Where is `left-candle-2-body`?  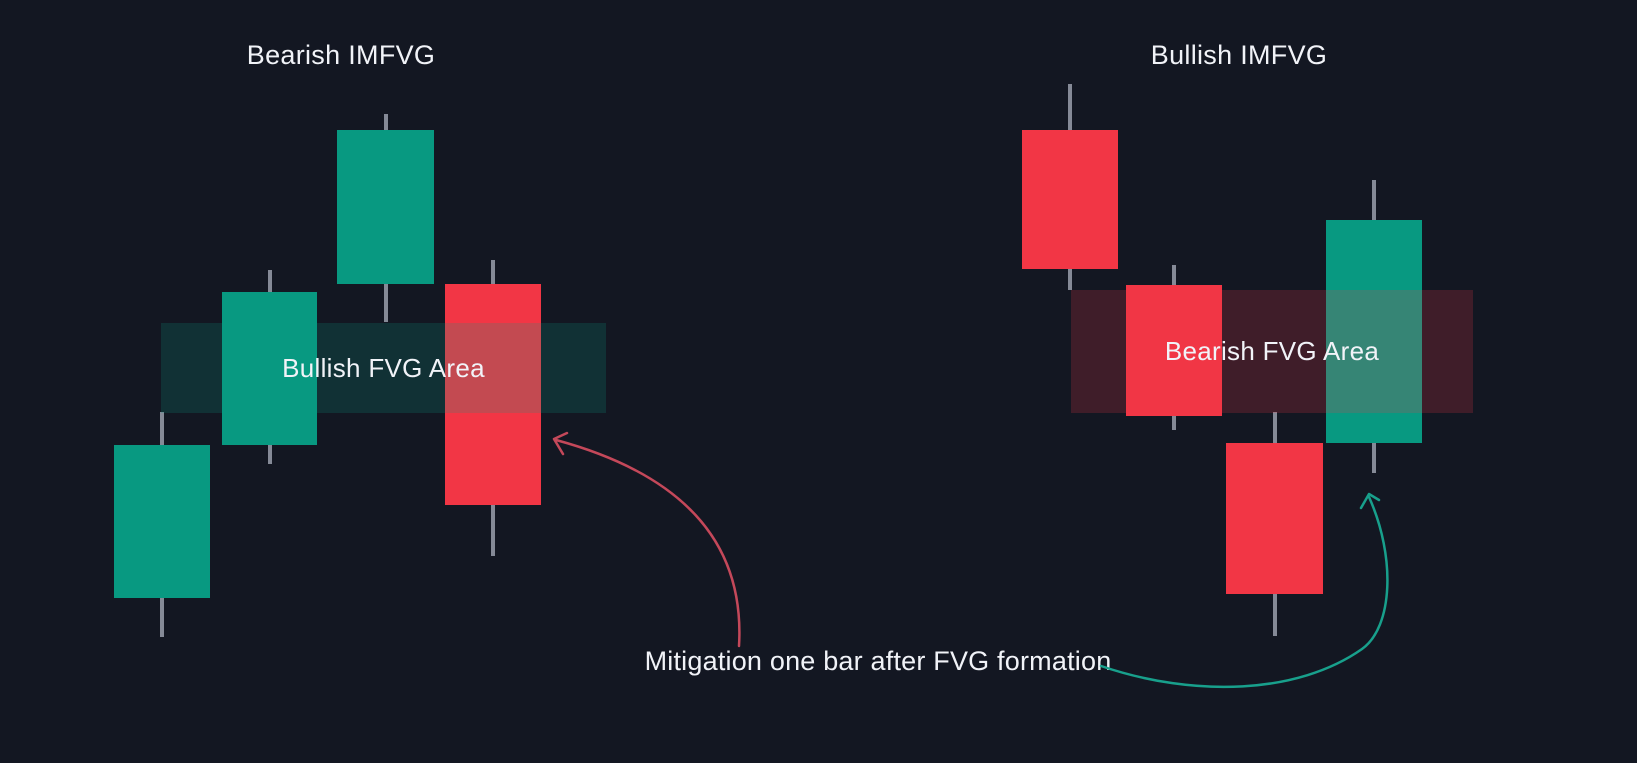
left-candle-2-body is located at coordinates (269, 368).